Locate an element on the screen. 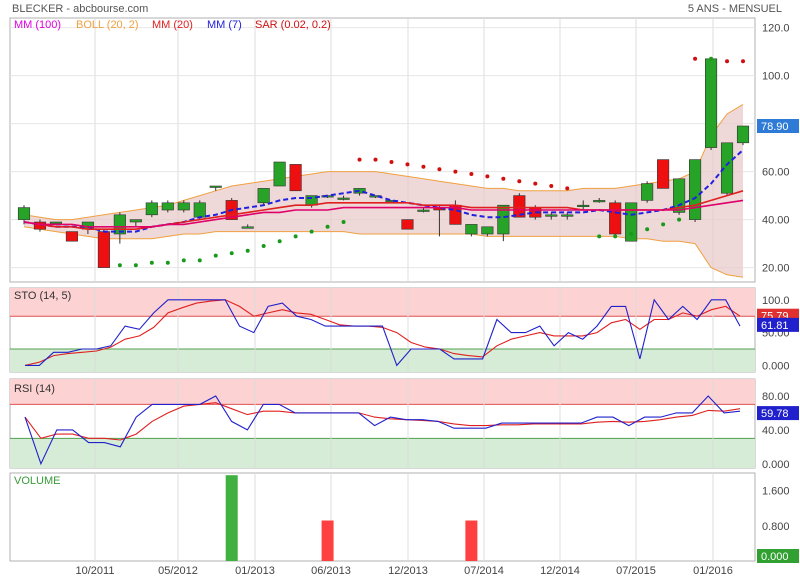  x-tick-label: 05/2012 is located at coordinates (178, 571).